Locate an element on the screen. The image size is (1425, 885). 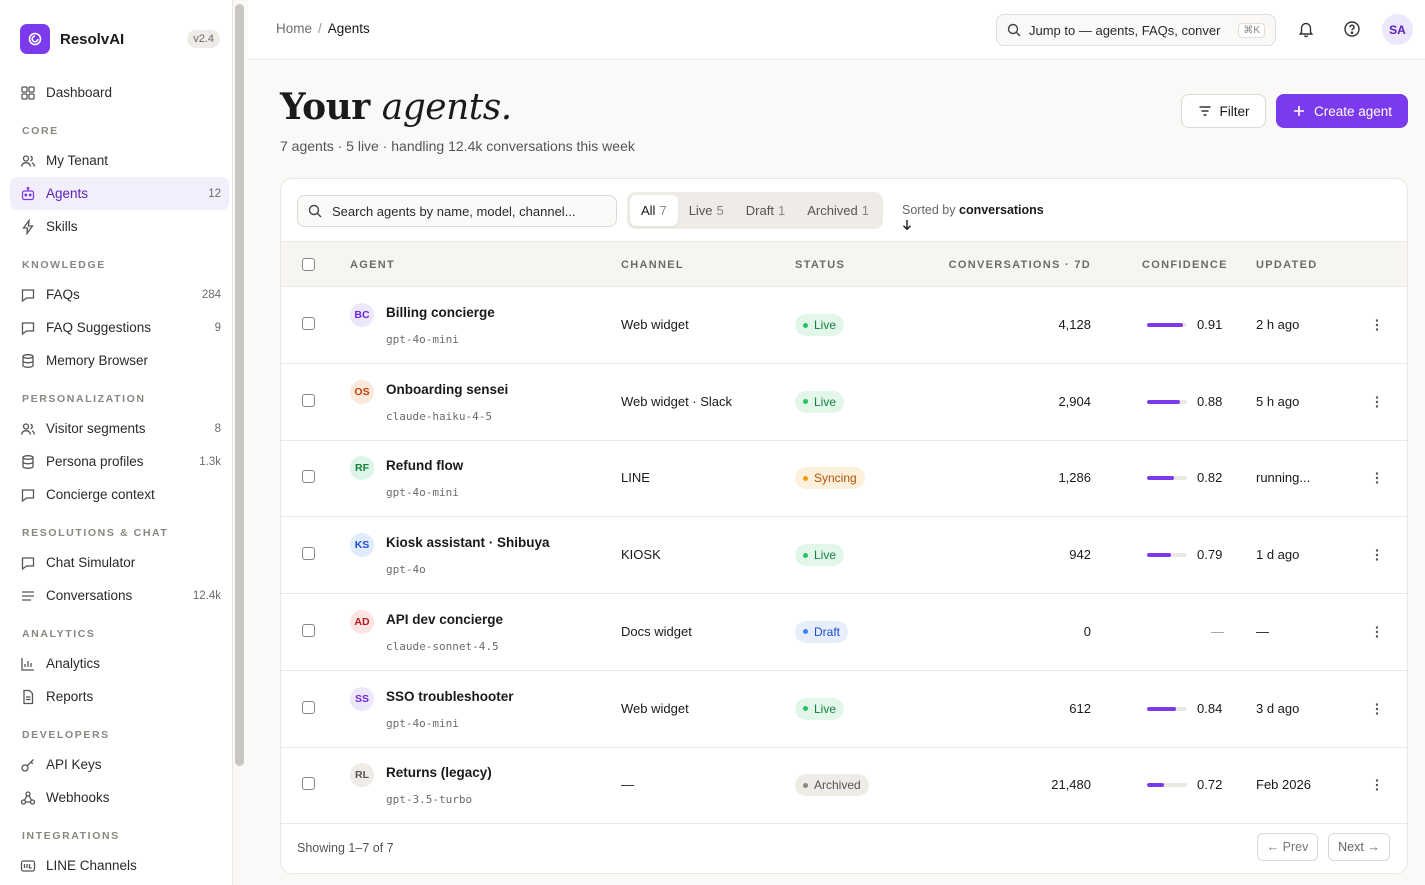
tab-all: All 7 is located at coordinates (654, 210).